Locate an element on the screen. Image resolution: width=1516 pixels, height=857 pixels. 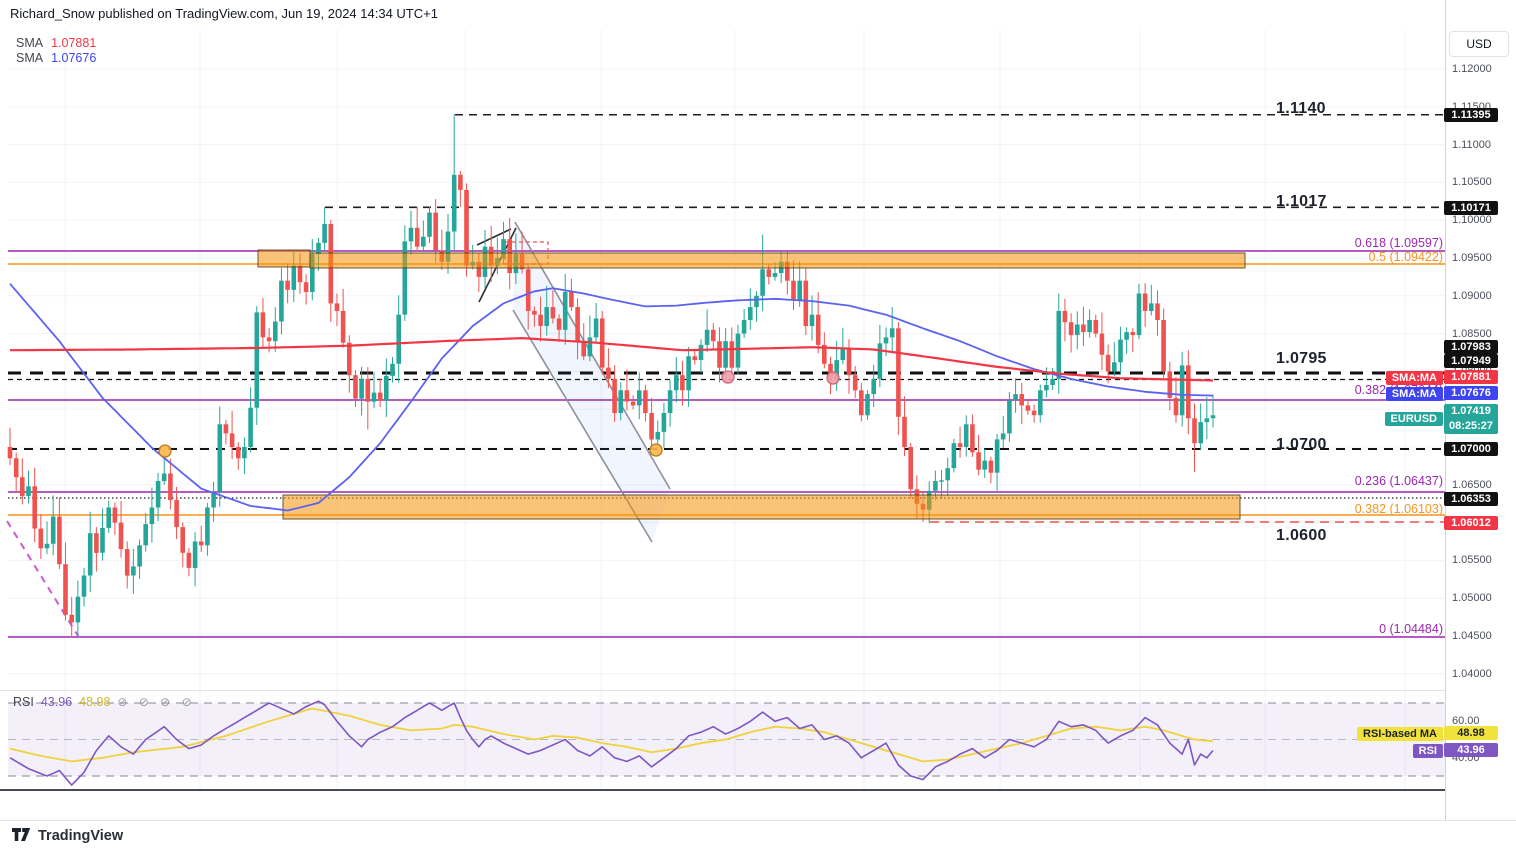
axis-price-label: 1.07676 is located at coordinates (1471, 393).